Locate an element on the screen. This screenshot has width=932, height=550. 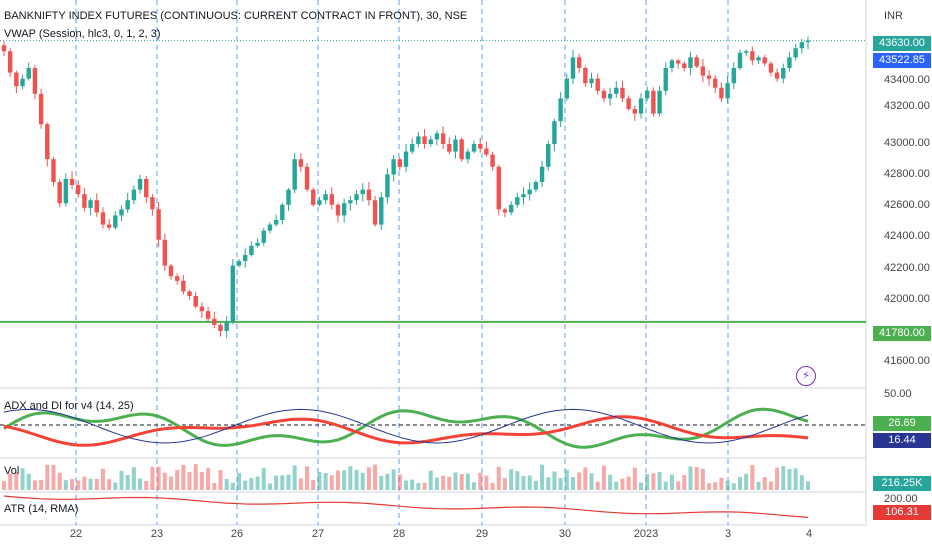
di-minus-line is located at coordinates (406, 431).